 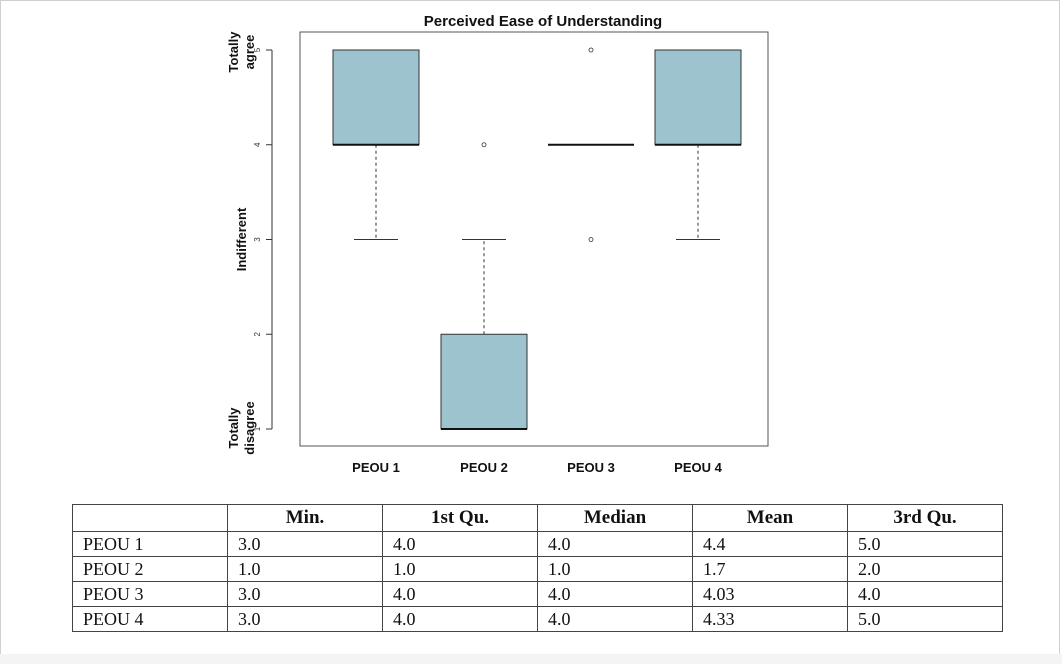 What do you see at coordinates (257, 144) in the screenshot?
I see `y-tick-label: 4` at bounding box center [257, 144].